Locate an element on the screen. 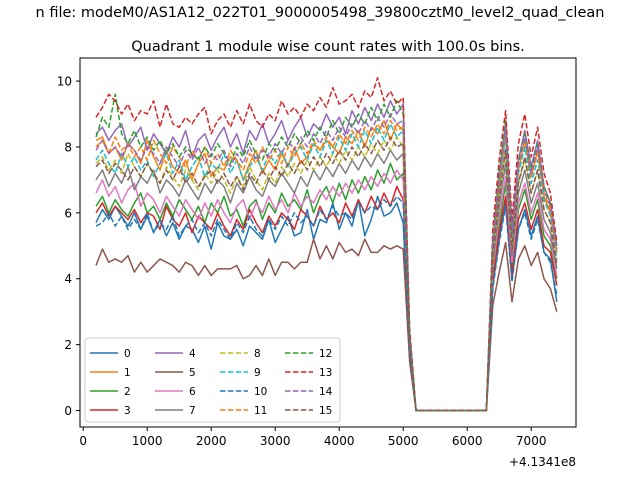 The width and height of the screenshot is (640, 480). legend-label-14: 14 is located at coordinates (326, 392).